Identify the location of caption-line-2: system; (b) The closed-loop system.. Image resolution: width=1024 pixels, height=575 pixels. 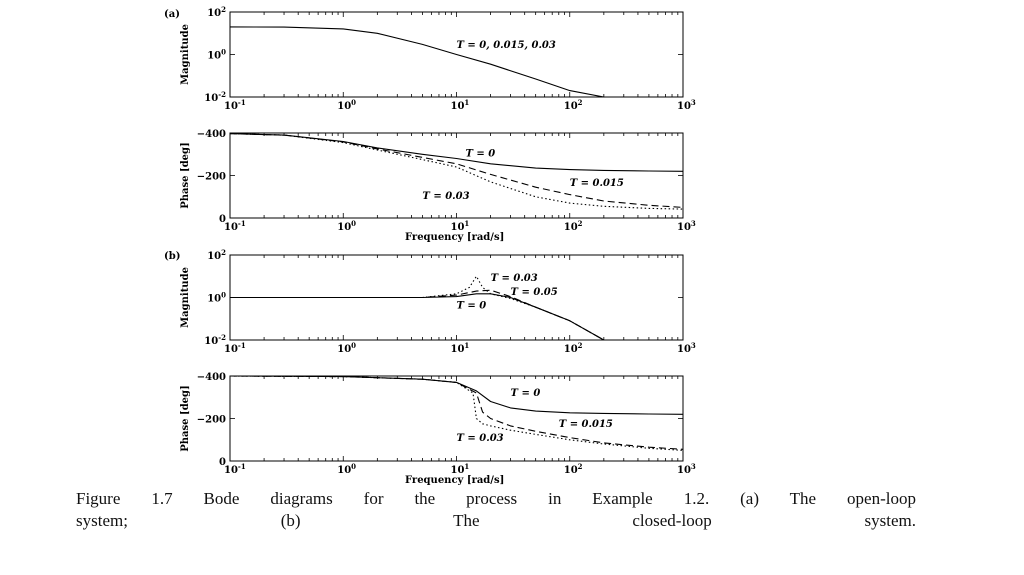
(496, 520).